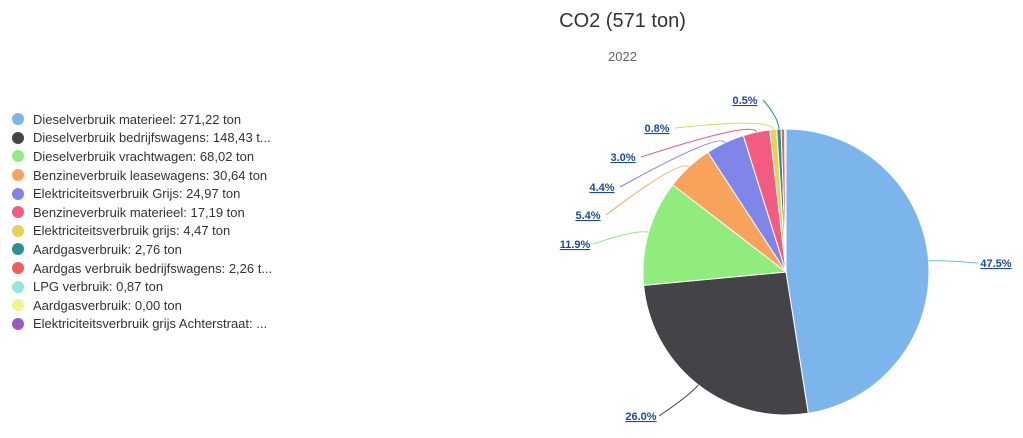 The height and width of the screenshot is (438, 1023). I want to click on data-label: 11.9%, so click(575, 245).